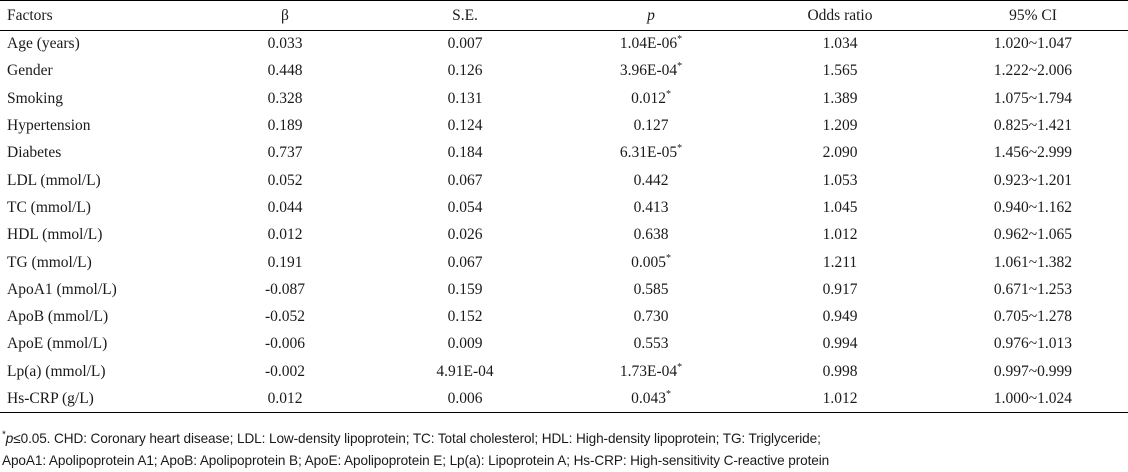  I want to click on cell-se-value: 0.126, so click(465, 71).